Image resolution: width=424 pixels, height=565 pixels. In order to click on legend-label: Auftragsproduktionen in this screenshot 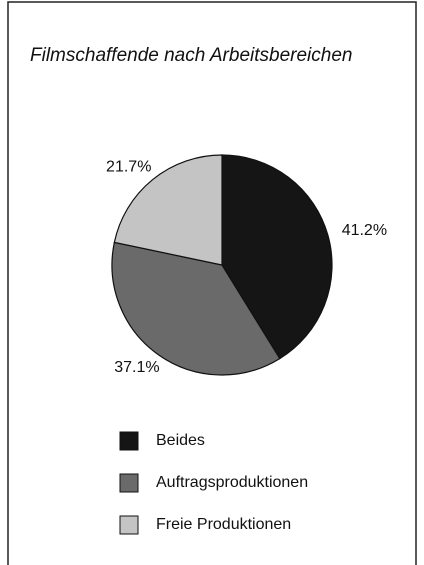, I will do `click(232, 482)`.